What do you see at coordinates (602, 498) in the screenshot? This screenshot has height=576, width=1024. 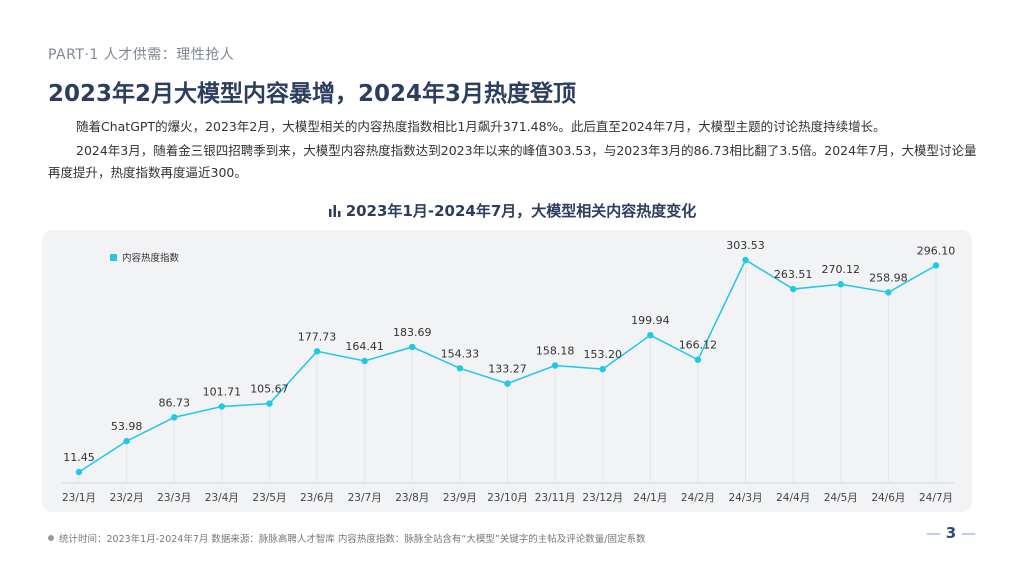 I see `x-tick-label: 23/12月` at bounding box center [602, 498].